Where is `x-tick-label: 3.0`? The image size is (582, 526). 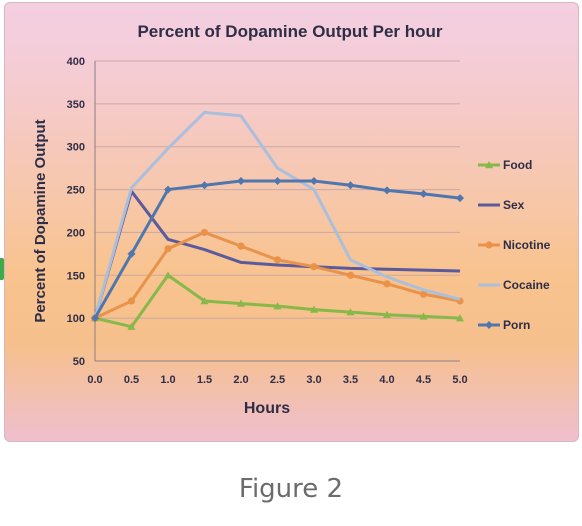 x-tick-label: 3.0 is located at coordinates (313, 380).